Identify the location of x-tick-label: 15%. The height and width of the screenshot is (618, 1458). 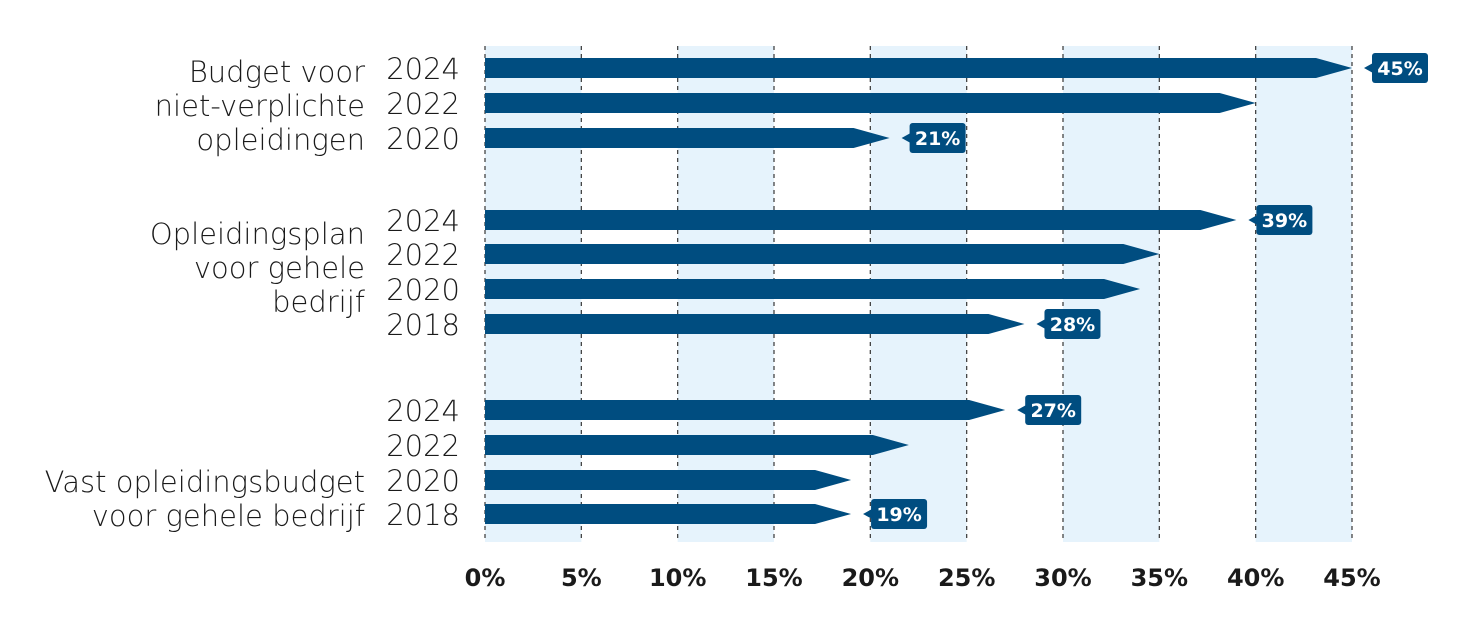
(773, 578).